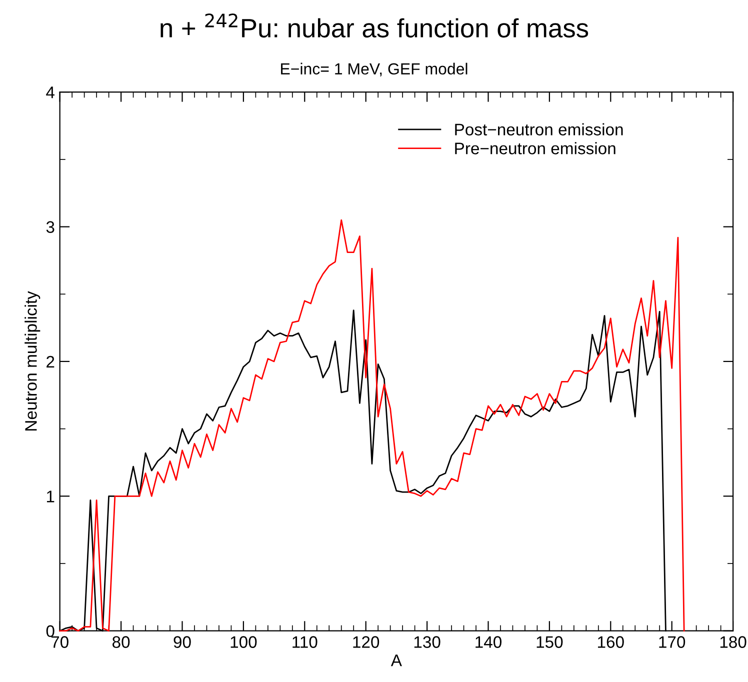 This screenshot has width=748, height=682. Describe the element at coordinates (50, 496) in the screenshot. I see `y-tick-label: 1` at that location.